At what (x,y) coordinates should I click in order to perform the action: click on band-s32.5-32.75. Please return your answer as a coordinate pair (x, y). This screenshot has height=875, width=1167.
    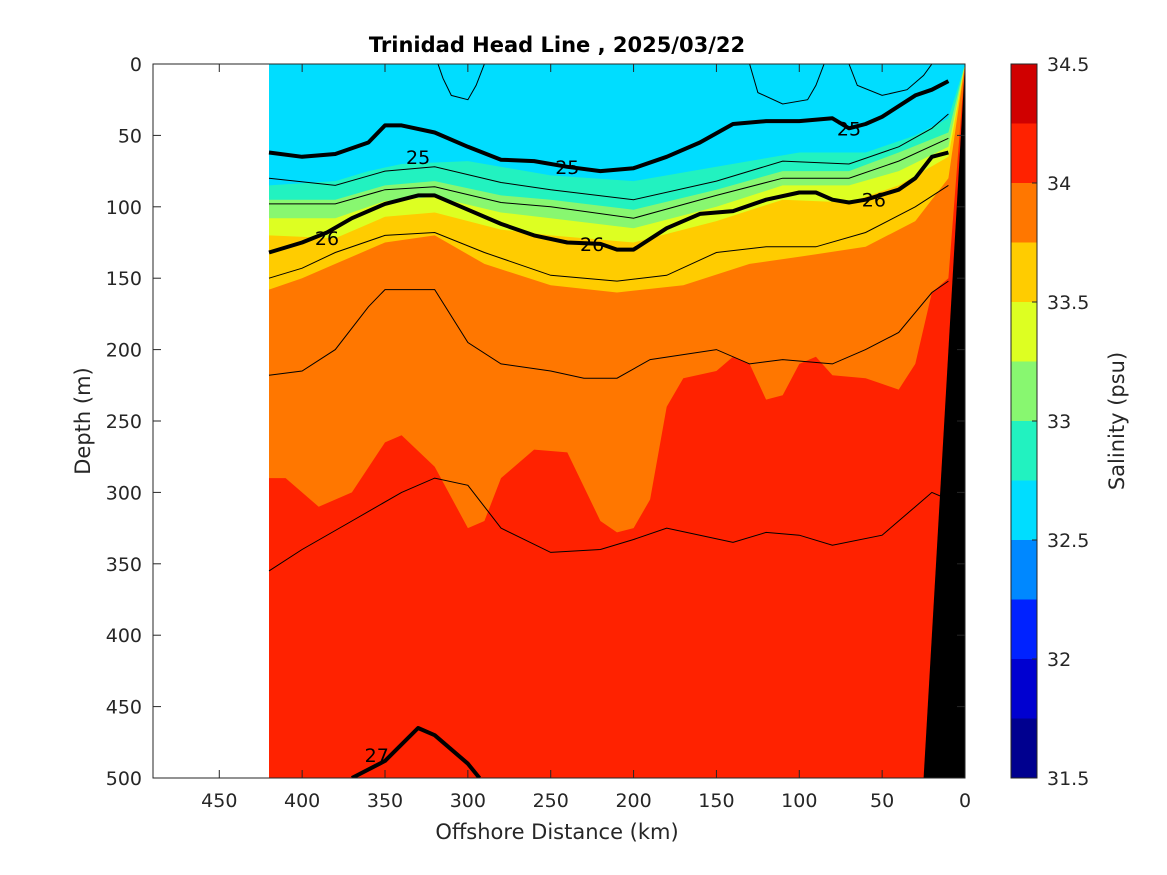
    Looking at the image, I should click on (617, 125).